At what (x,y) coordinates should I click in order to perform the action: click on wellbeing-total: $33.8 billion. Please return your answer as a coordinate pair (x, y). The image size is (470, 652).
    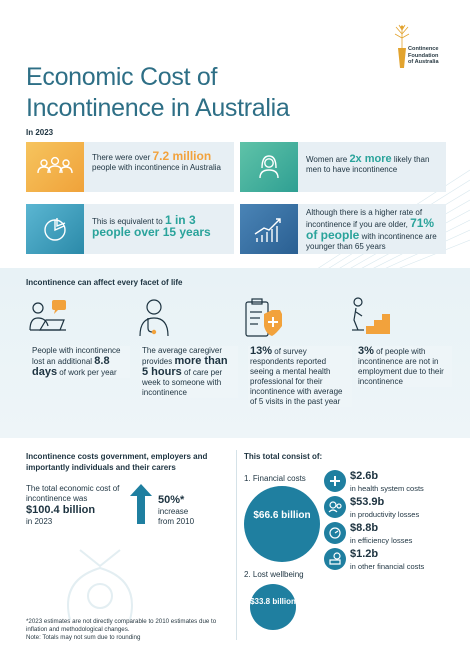
    Looking at the image, I should click on (273, 601).